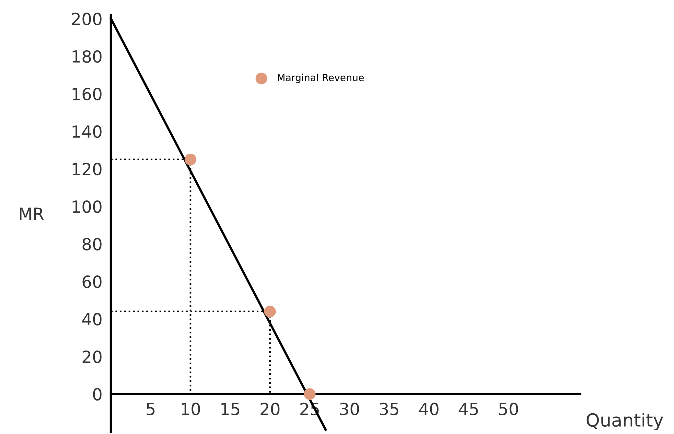  I want to click on x-tick-label: 35, so click(389, 409).